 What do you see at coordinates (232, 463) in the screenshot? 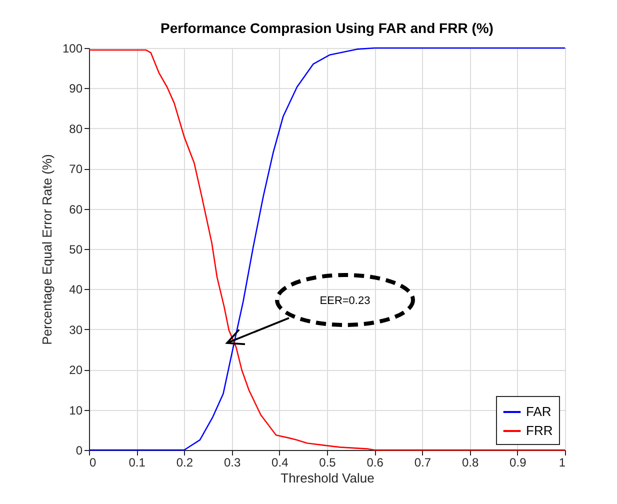
I see `x-tick-label: 0.3` at bounding box center [232, 463].